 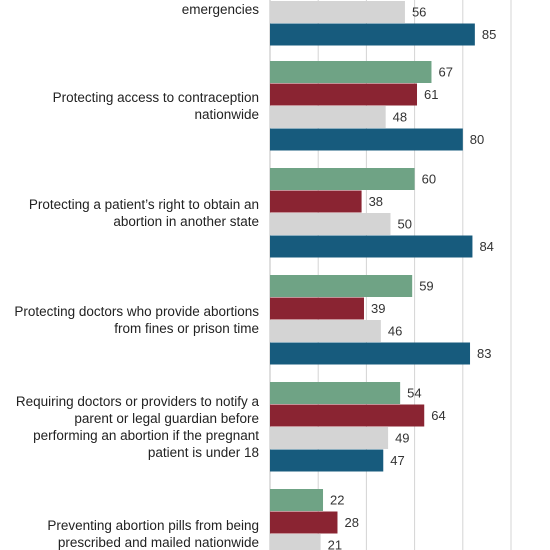 What do you see at coordinates (153, 525) in the screenshot?
I see `category-label-line: Preventing abortion pills from being` at bounding box center [153, 525].